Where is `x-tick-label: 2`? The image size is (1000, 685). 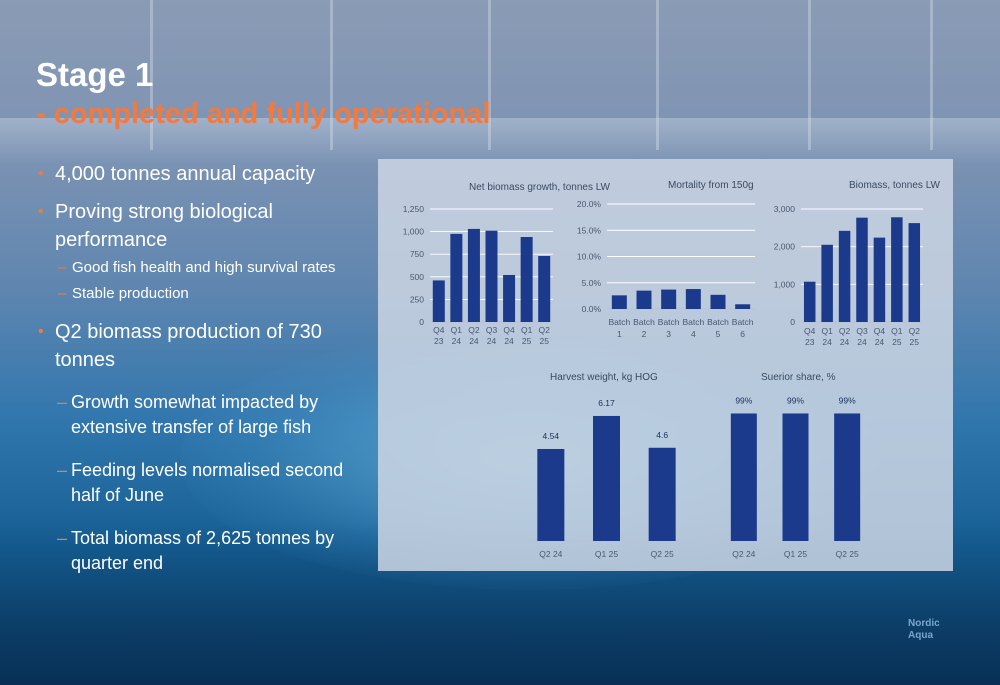 x-tick-label: 2 is located at coordinates (644, 334).